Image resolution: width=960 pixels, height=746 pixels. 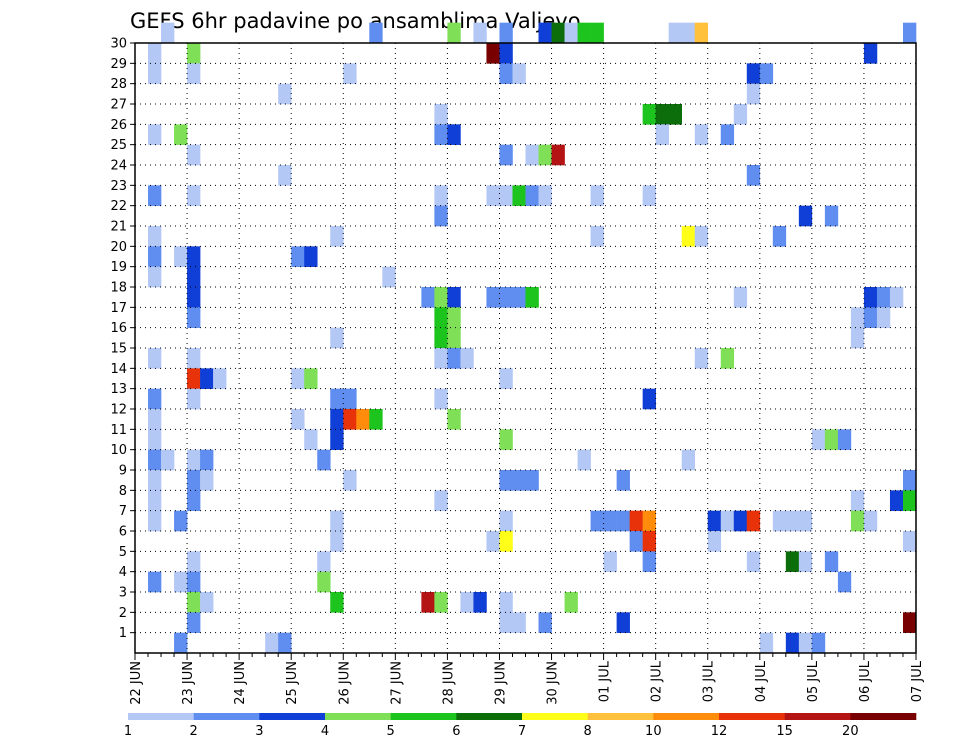 What do you see at coordinates (118, 430) in the screenshot?
I see `y-tick-label: 11` at bounding box center [118, 430].